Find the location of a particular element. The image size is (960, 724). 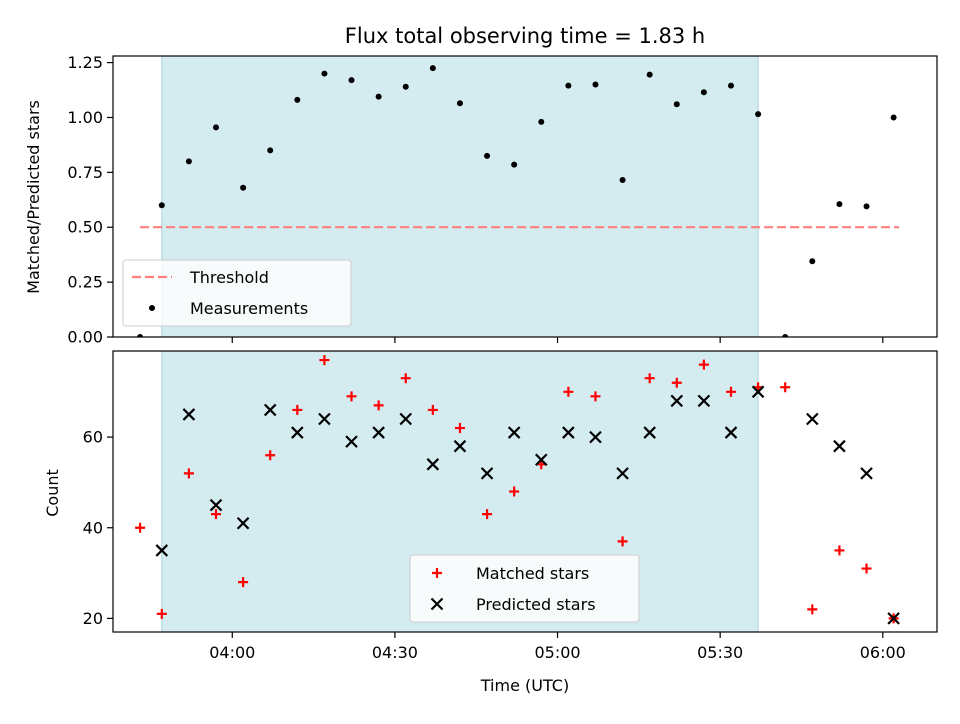

y-tick-label: 1.00 is located at coordinates (85, 117).